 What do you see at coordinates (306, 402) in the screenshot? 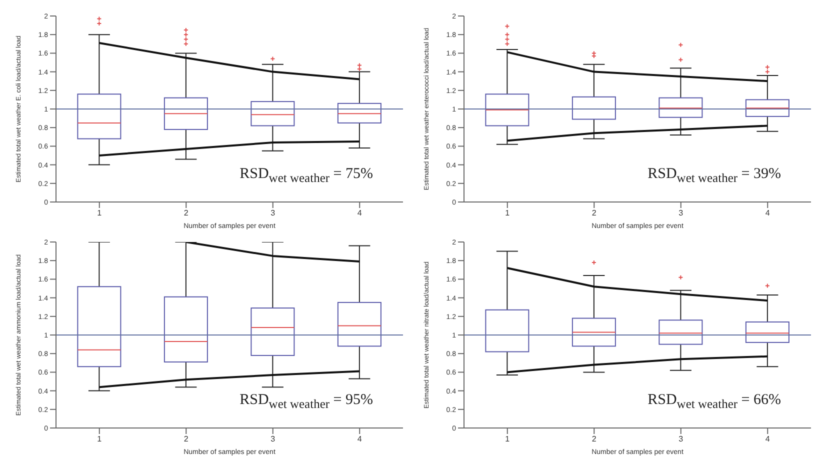
I see `annotation: RSD$_{wet weather}$ = 95%` at bounding box center [306, 402].